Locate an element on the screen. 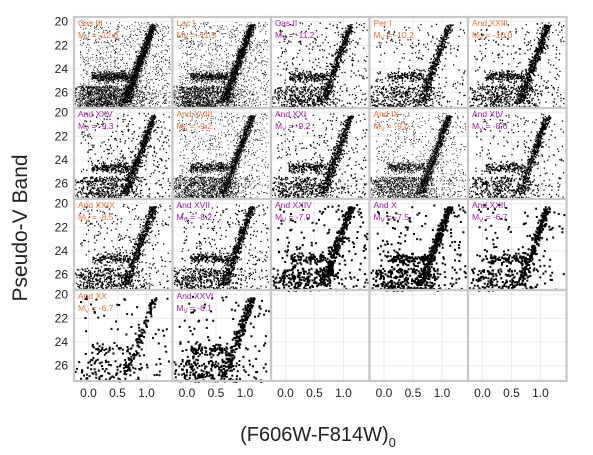  mv-value: = -6.1 is located at coordinates (200, 308).